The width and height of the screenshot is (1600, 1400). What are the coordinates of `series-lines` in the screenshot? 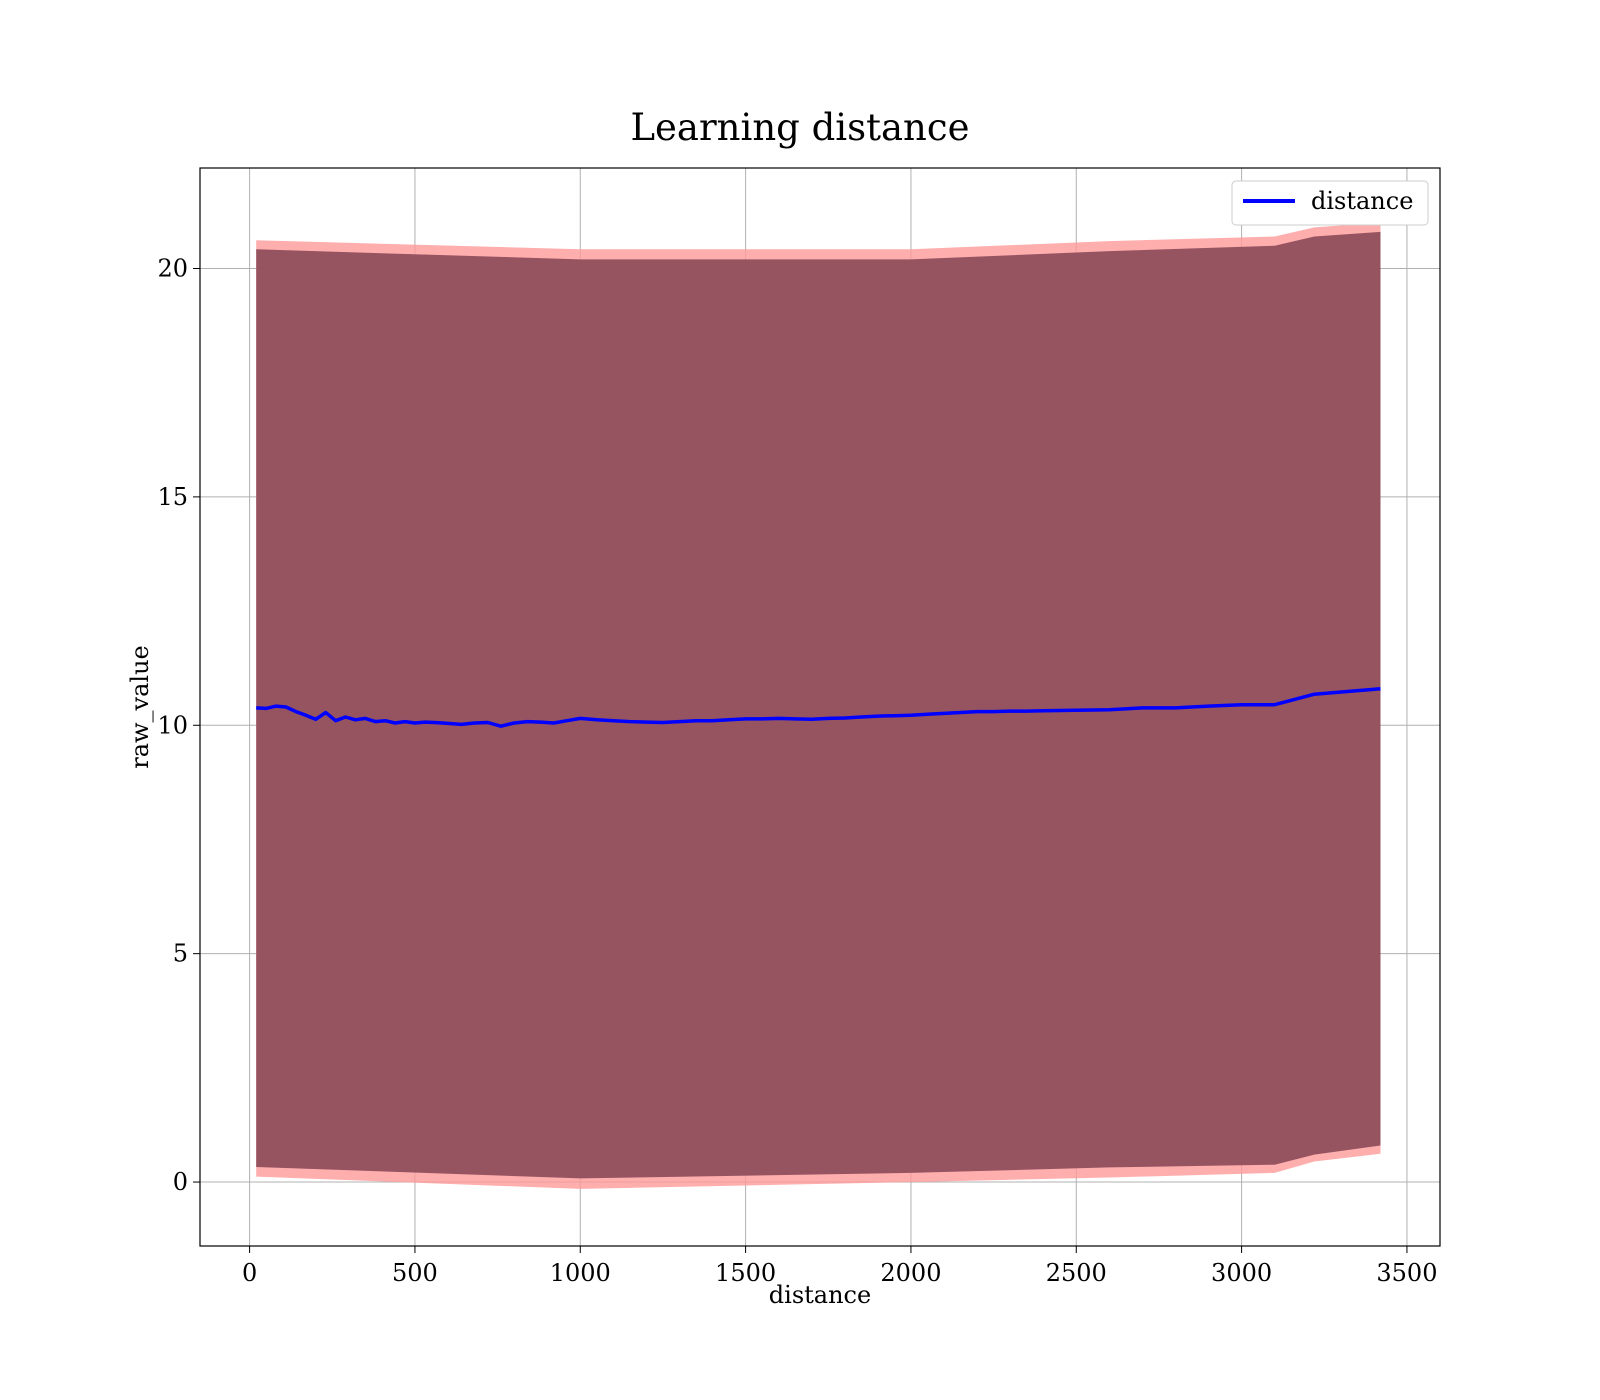 It's located at (818, 707).